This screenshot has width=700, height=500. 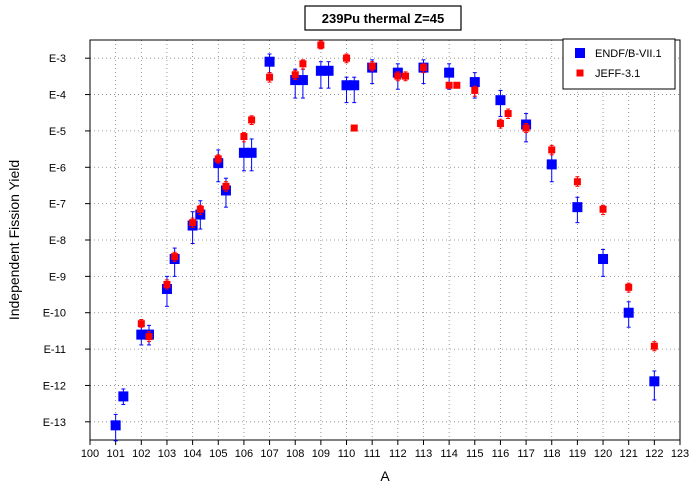 What do you see at coordinates (475, 454) in the screenshot?
I see `x-tick-label: 115` at bounding box center [475, 454].